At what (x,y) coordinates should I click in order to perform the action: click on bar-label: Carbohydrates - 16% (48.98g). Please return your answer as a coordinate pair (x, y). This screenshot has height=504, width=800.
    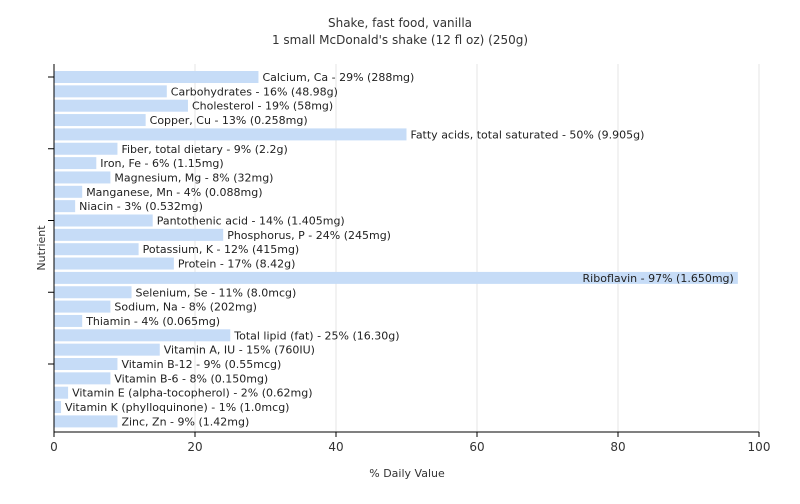
    Looking at the image, I should click on (254, 91).